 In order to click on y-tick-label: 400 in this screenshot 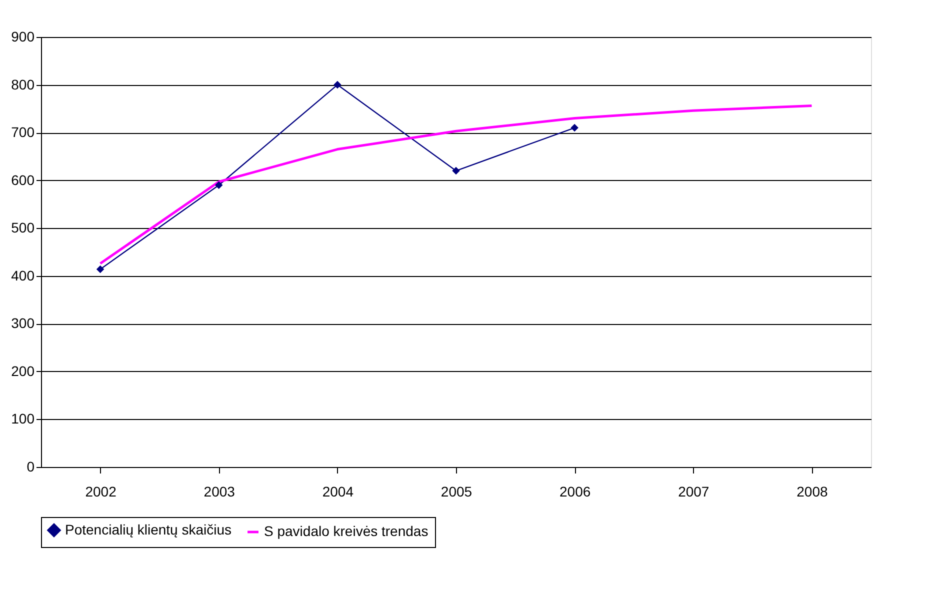, I will do `click(23, 275)`.